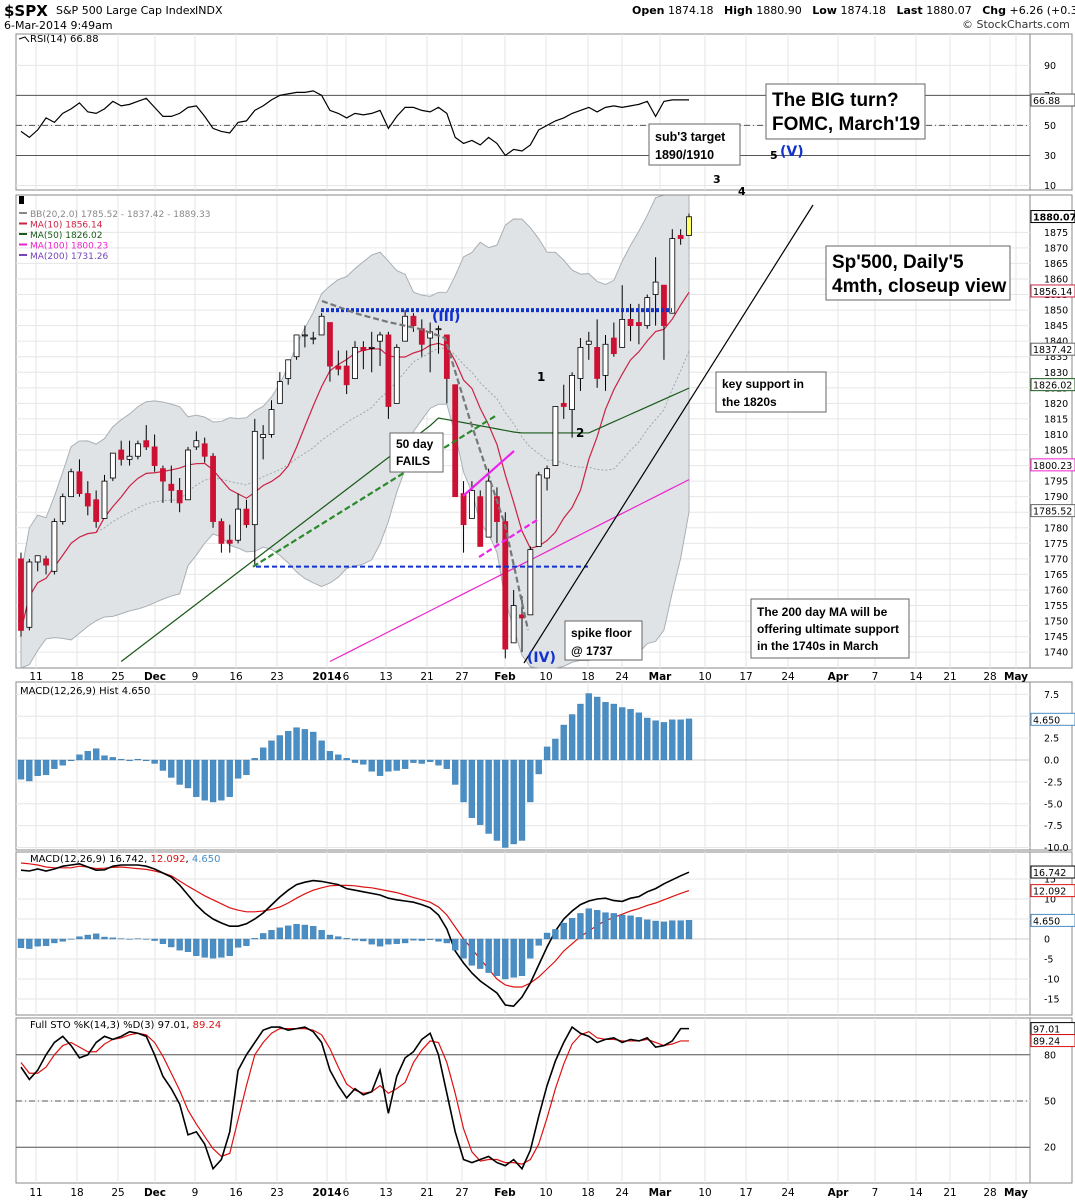 The width and height of the screenshot is (1075, 1200). I want to click on sub3-target-line: sub'3 target, so click(690, 137).